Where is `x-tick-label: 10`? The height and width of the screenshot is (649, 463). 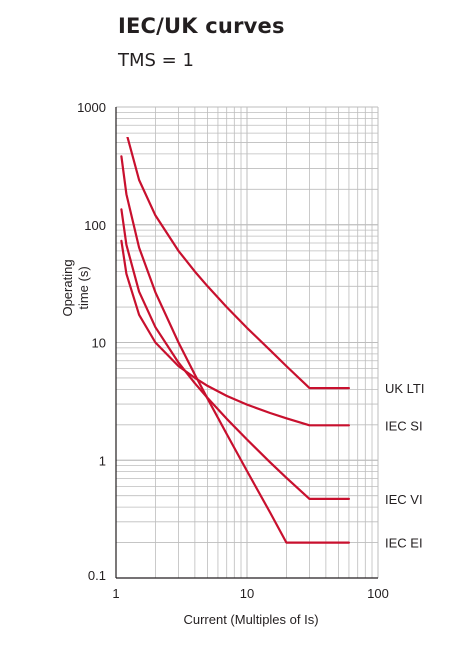 x-tick-label: 10 is located at coordinates (247, 593).